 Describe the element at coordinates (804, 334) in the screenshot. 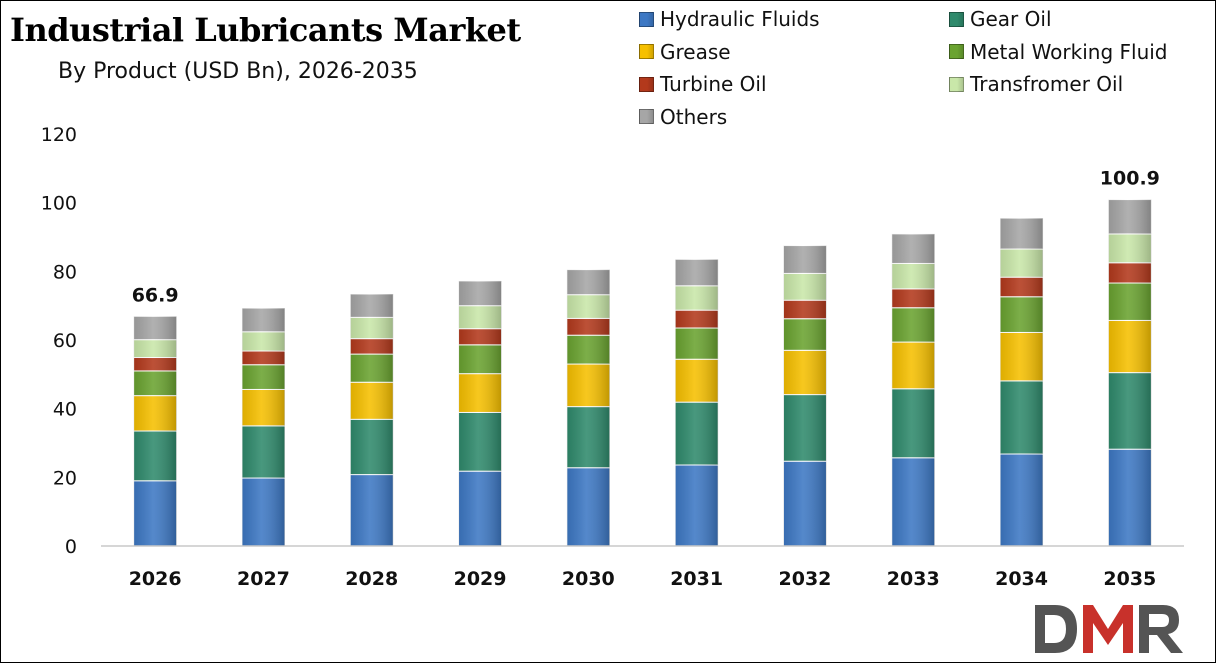

I see `bar-segment-metal-working-fluid-2032` at that location.